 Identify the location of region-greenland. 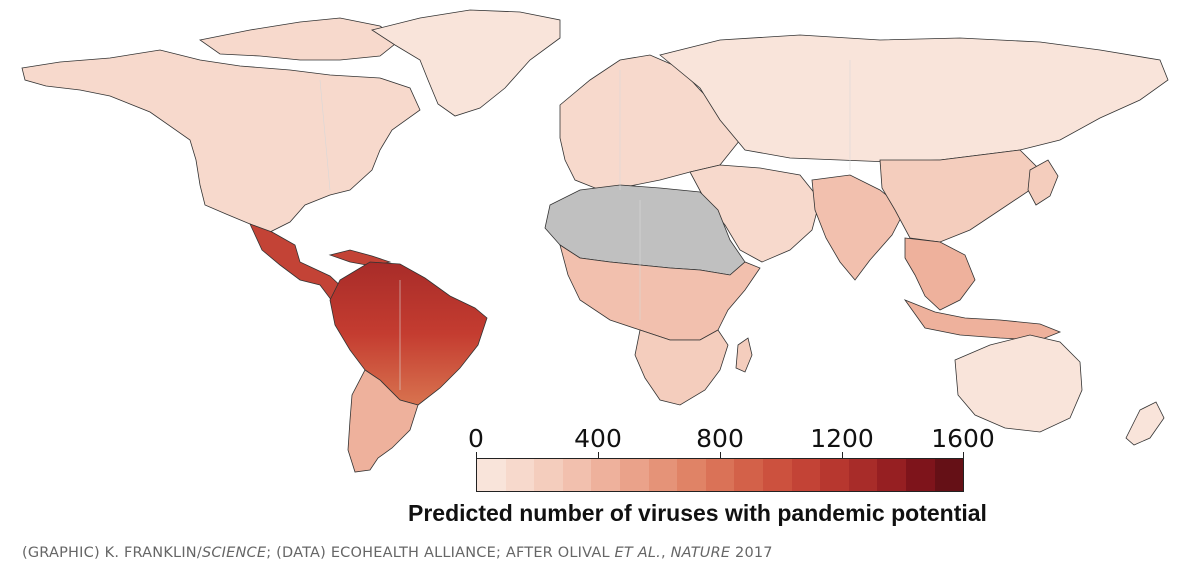
(466, 63).